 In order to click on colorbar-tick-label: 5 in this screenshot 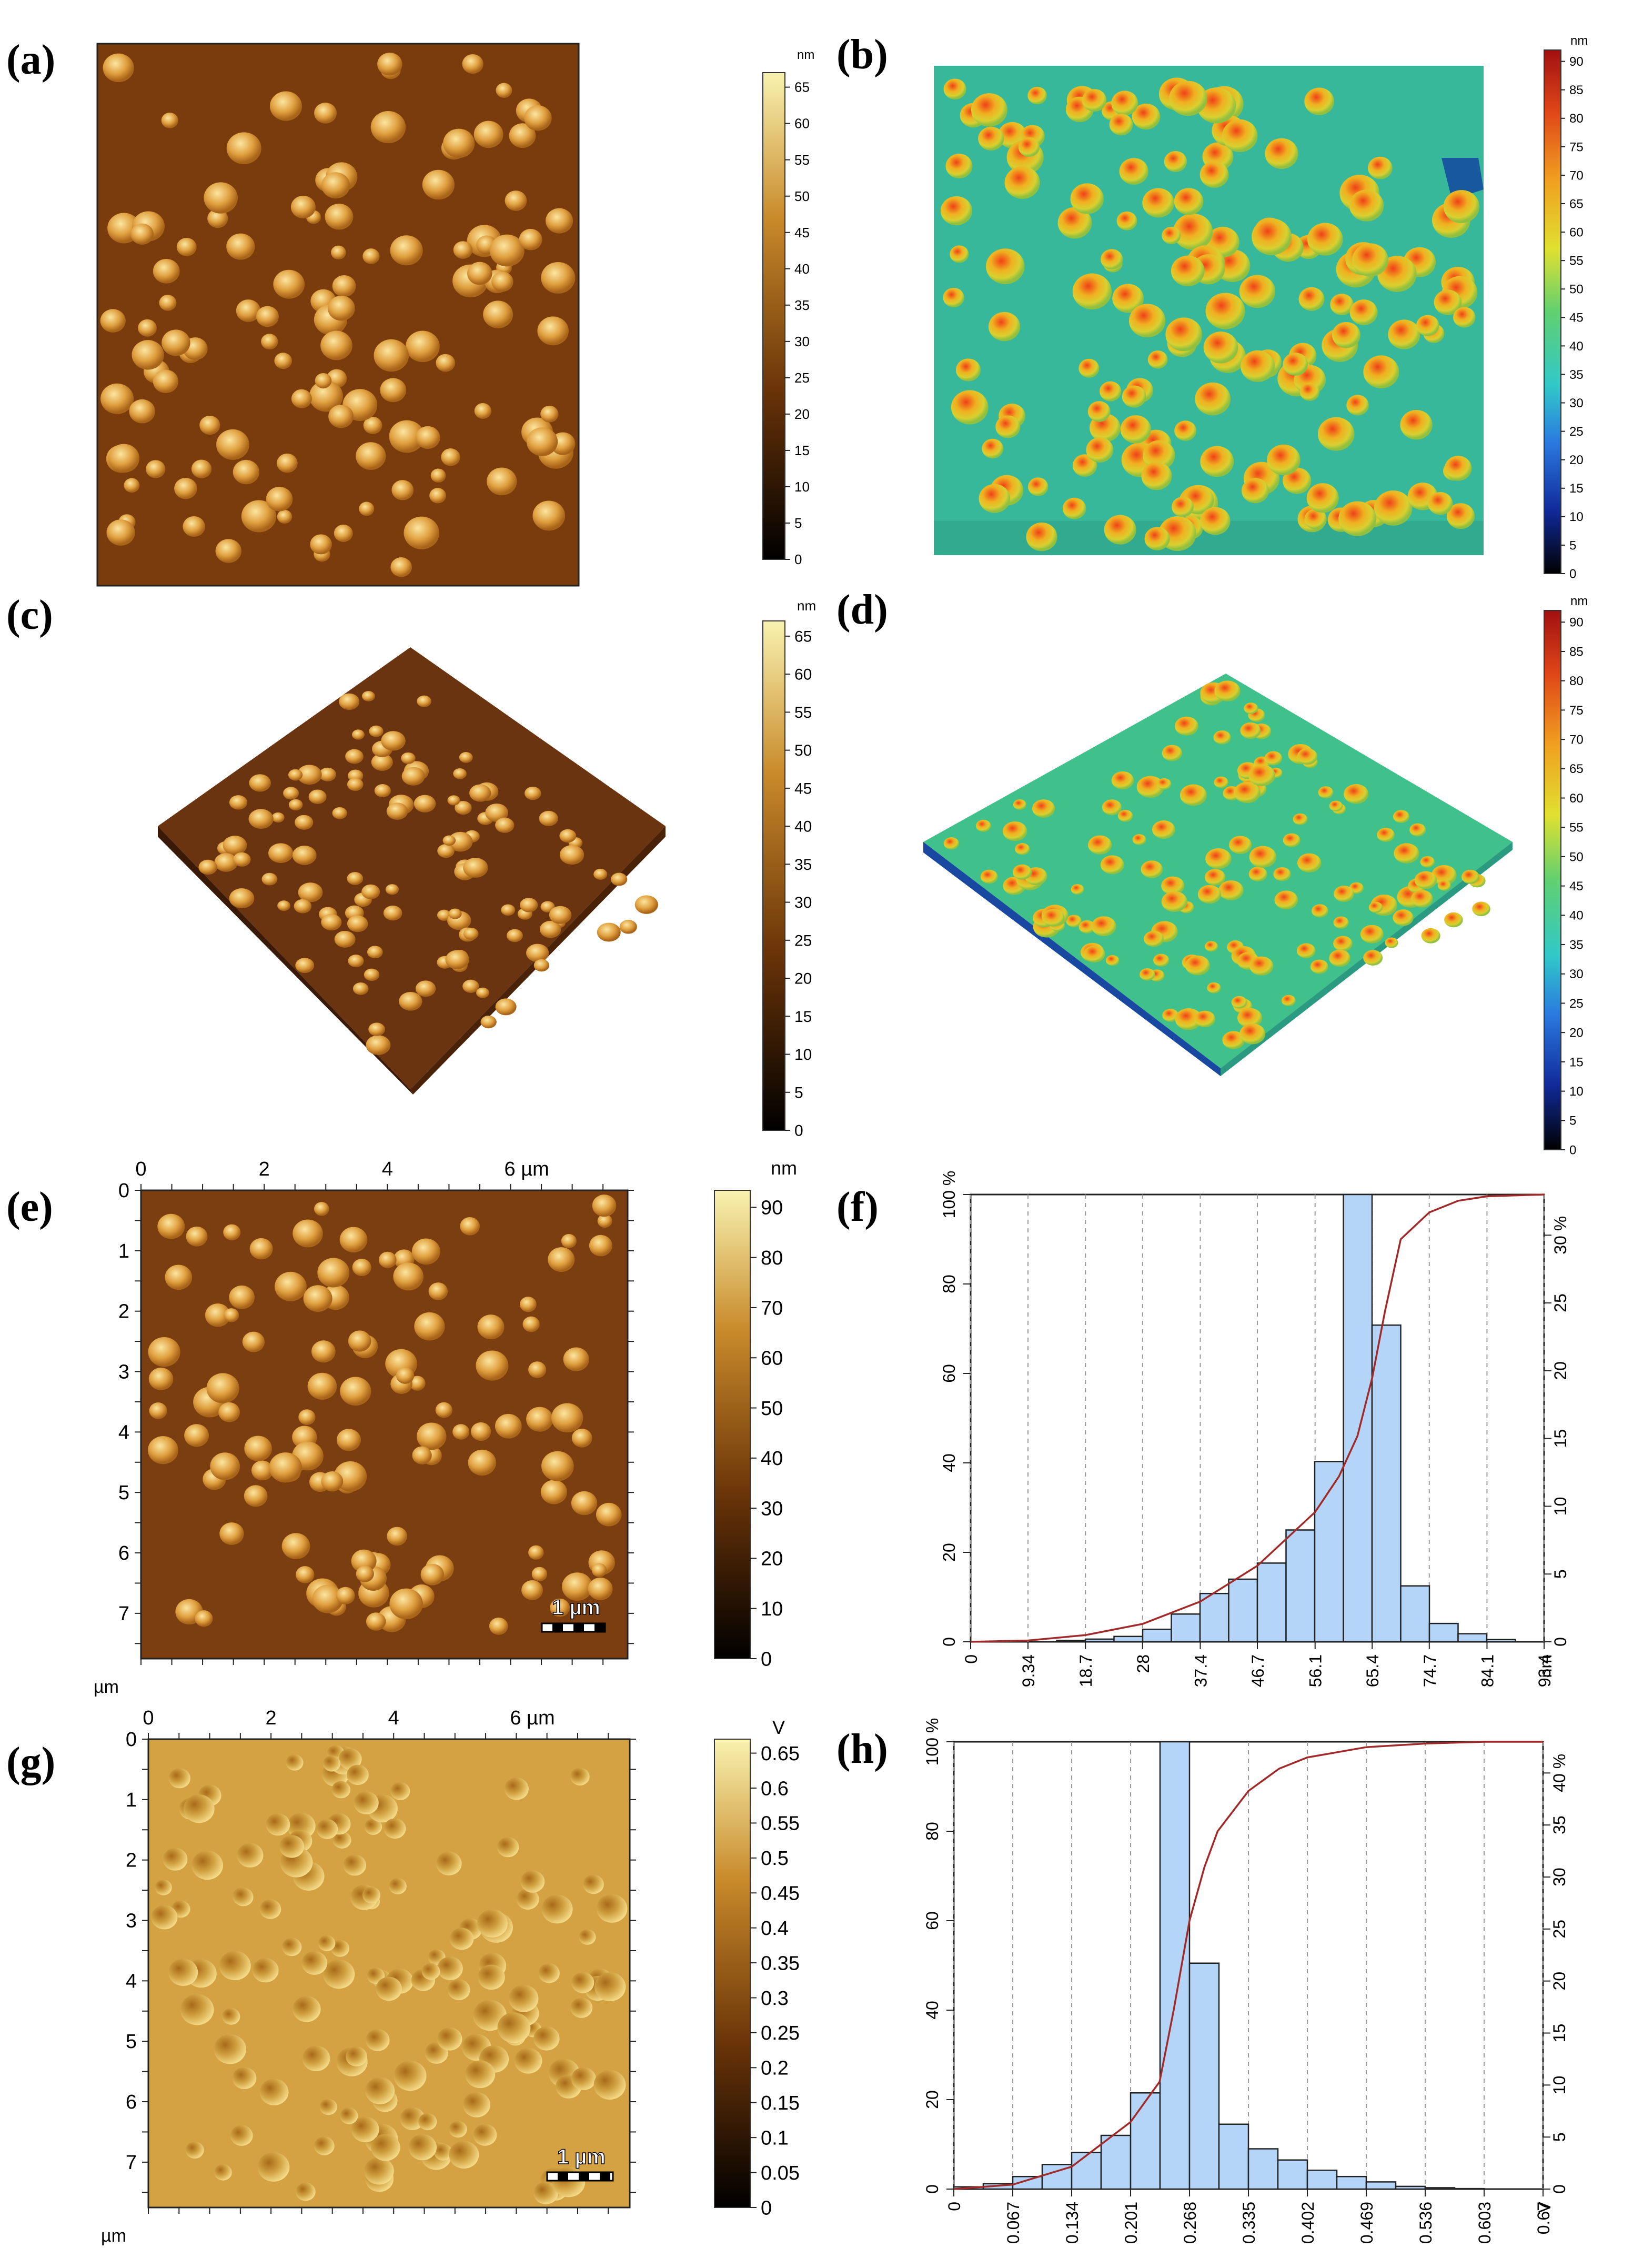, I will do `click(1573, 1121)`.